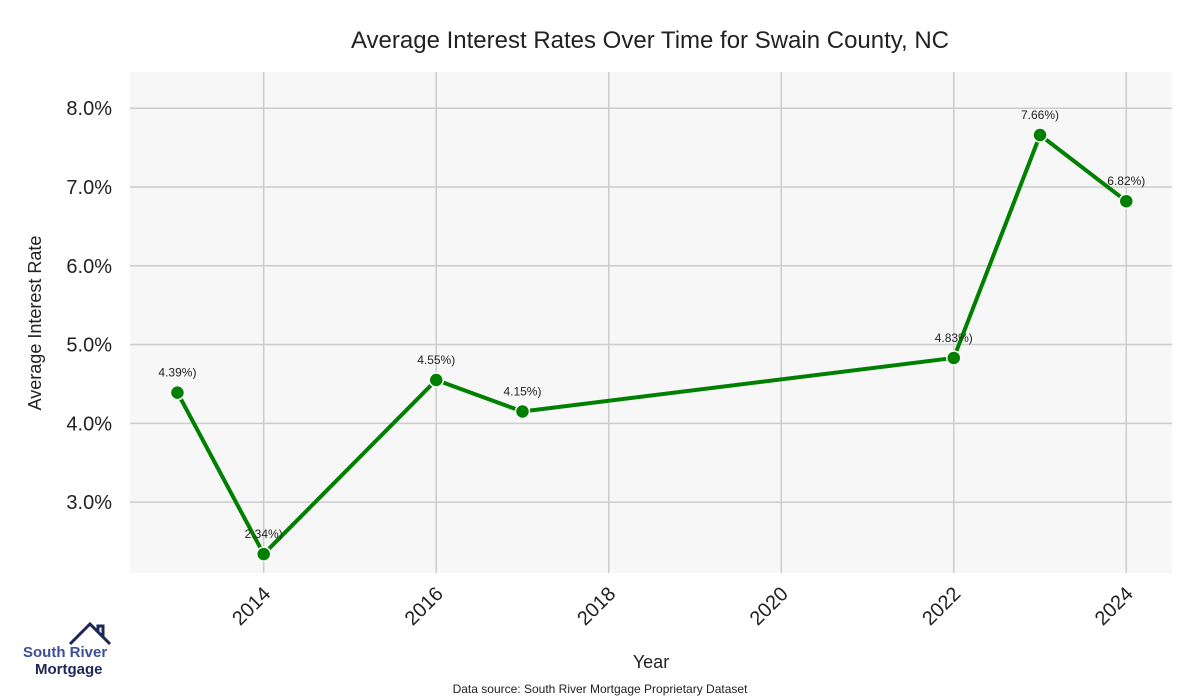  What do you see at coordinates (89, 109) in the screenshot?
I see `y-tick-label: 8.0%` at bounding box center [89, 109].